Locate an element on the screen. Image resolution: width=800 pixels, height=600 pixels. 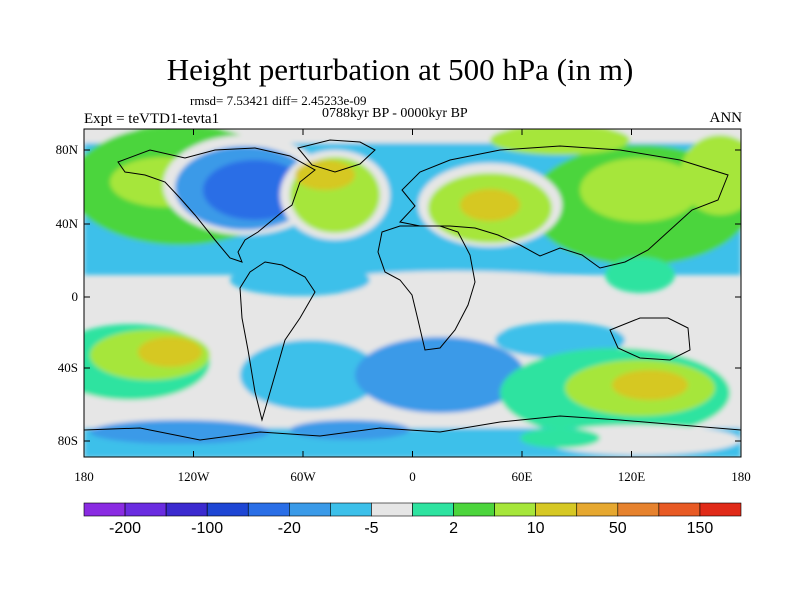
colorbar-label: -200 is located at coordinates (125, 528).